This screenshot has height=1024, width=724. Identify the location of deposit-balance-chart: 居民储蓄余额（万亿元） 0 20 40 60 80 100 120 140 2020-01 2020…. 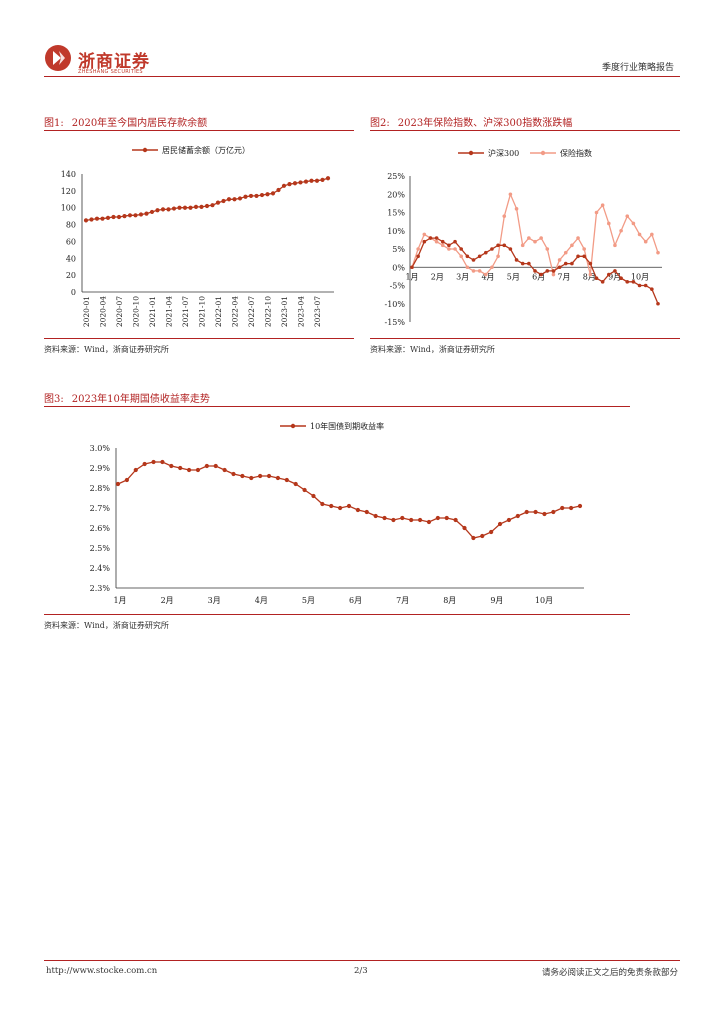
(197, 236).